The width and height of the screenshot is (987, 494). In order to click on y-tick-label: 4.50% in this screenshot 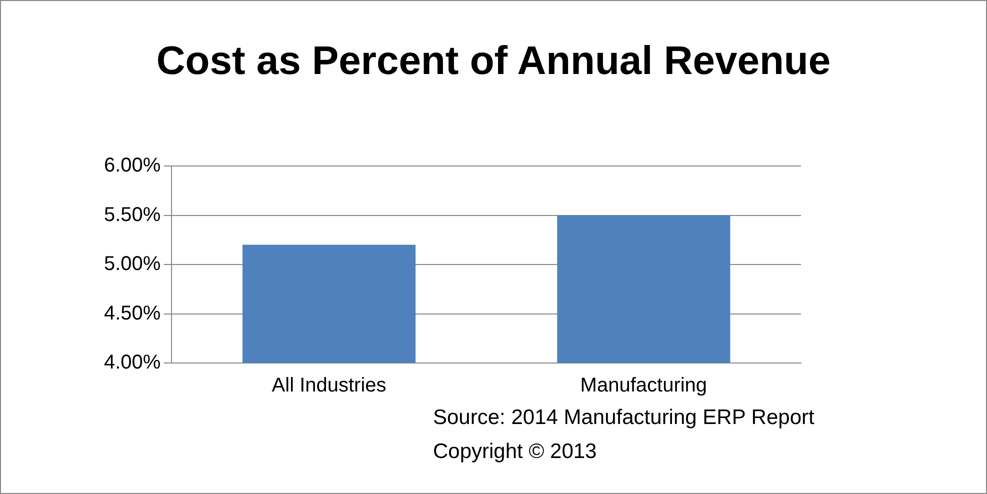, I will do `click(132, 313)`.